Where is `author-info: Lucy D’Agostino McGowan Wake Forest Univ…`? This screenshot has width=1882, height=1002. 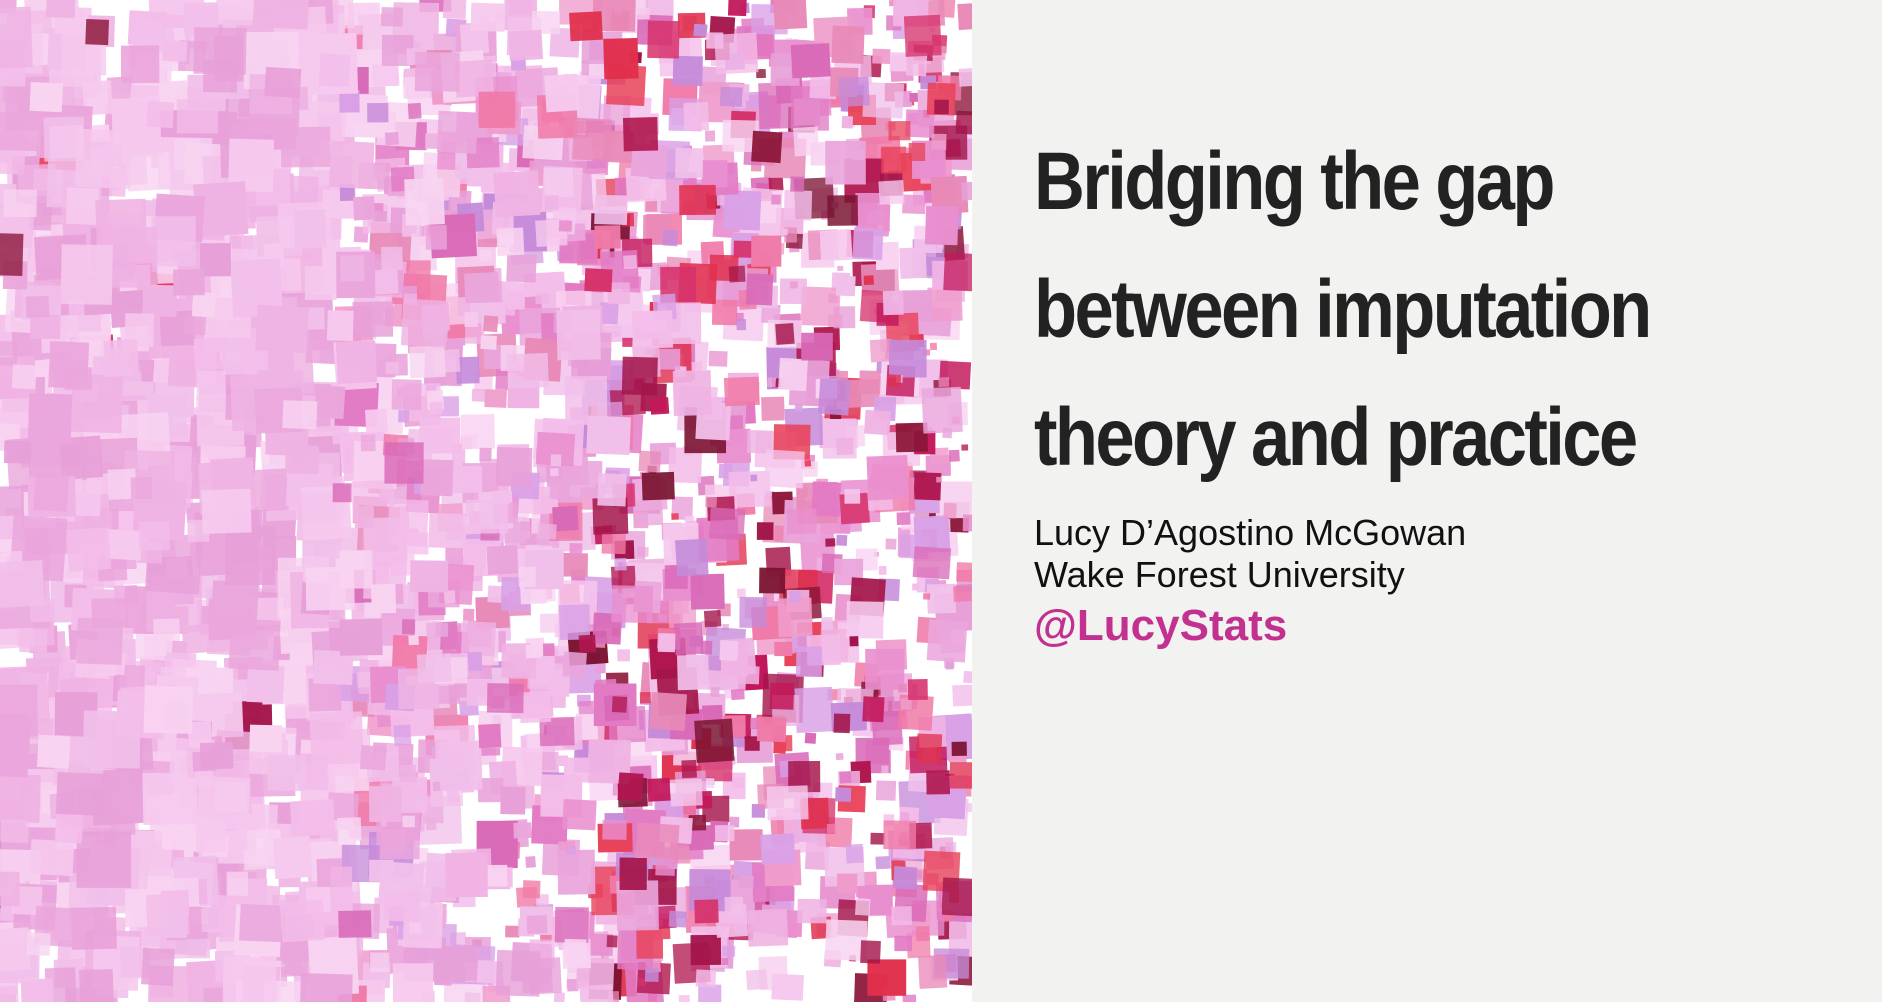
author-info: Lucy D’Agostino McGowan Wake Forest Univ… is located at coordinates (1444, 554).